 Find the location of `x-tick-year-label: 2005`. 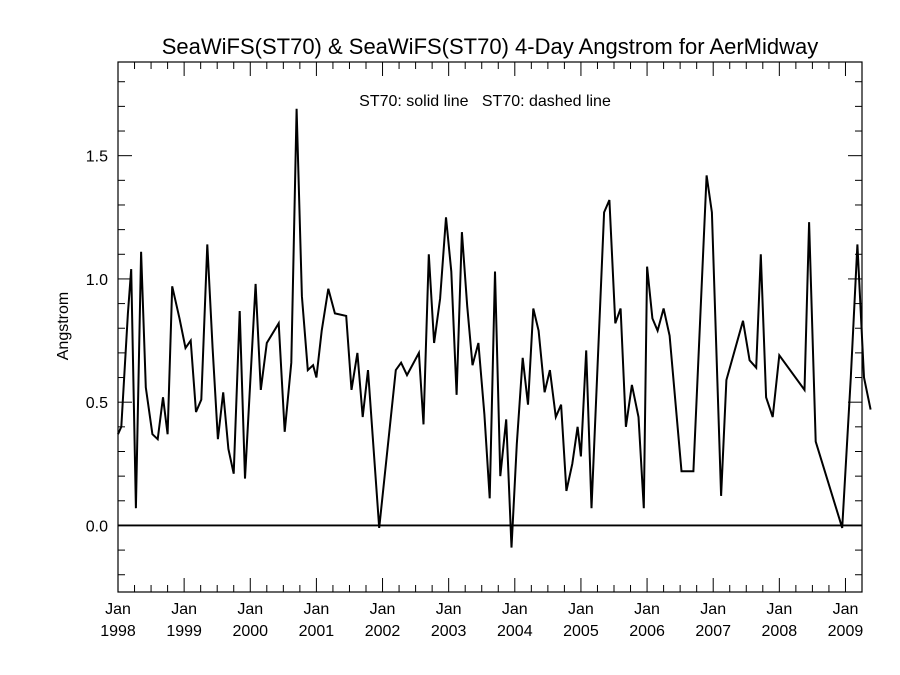

x-tick-year-label: 2005 is located at coordinates (581, 631).